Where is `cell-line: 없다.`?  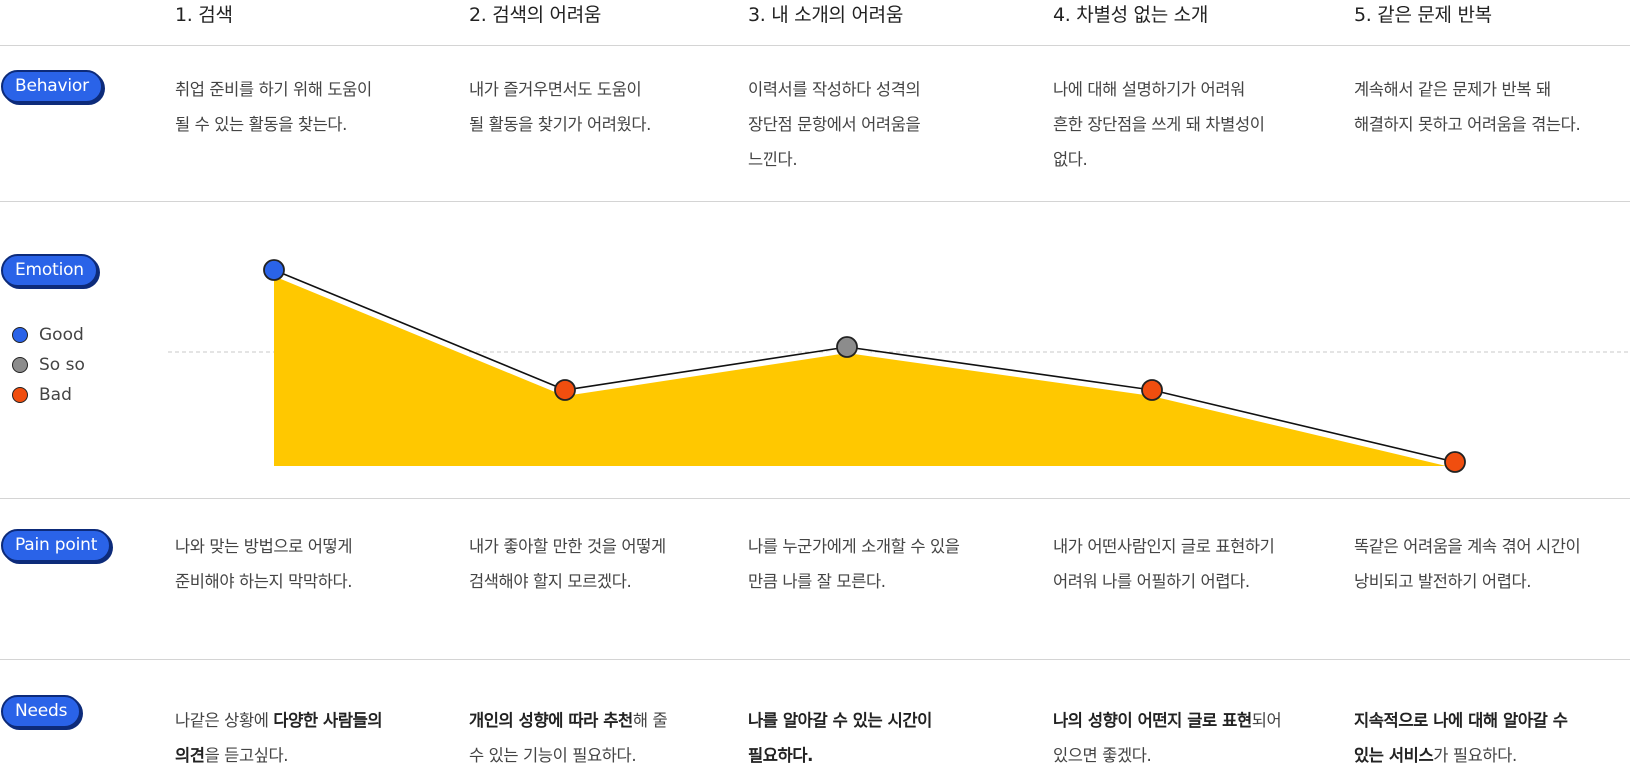
cell-line: 없다. is located at coordinates (1070, 159).